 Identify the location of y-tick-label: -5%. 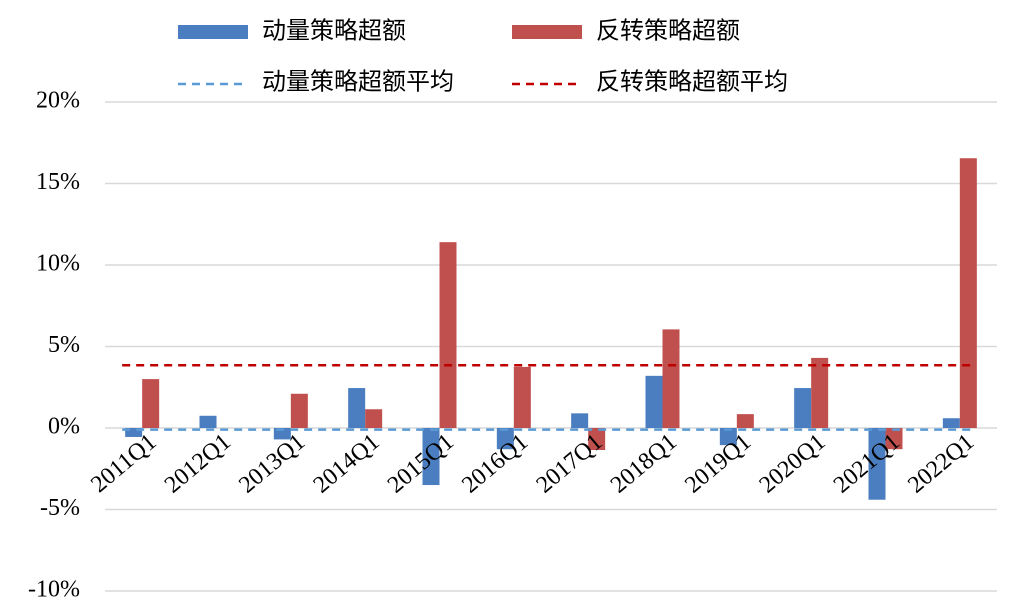
(60, 508).